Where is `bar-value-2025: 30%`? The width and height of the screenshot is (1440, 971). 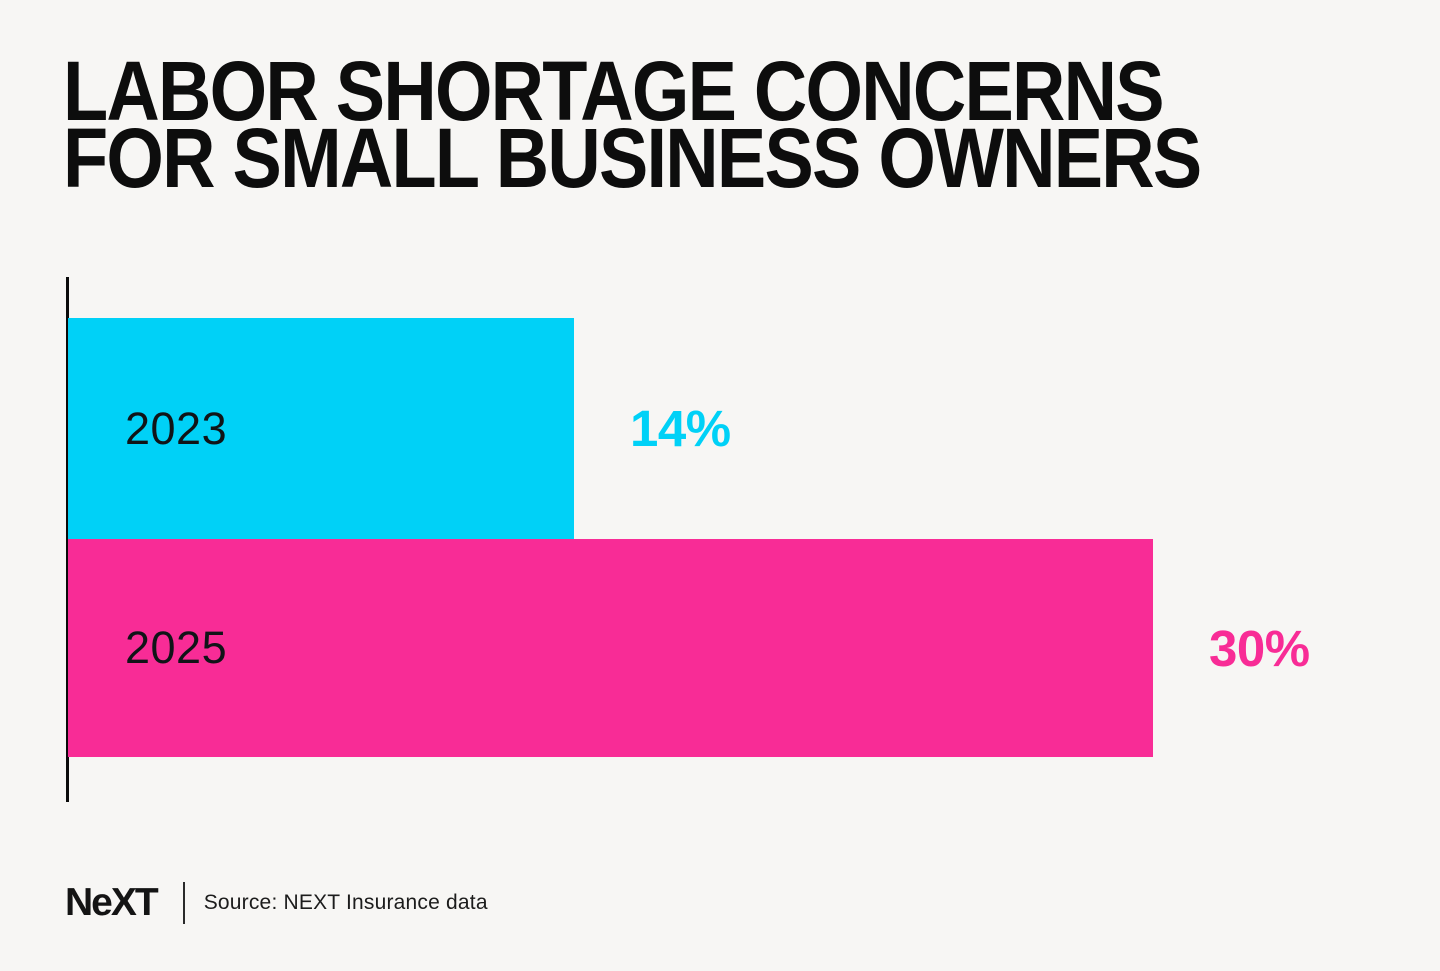 bar-value-2025: 30% is located at coordinates (1259, 648).